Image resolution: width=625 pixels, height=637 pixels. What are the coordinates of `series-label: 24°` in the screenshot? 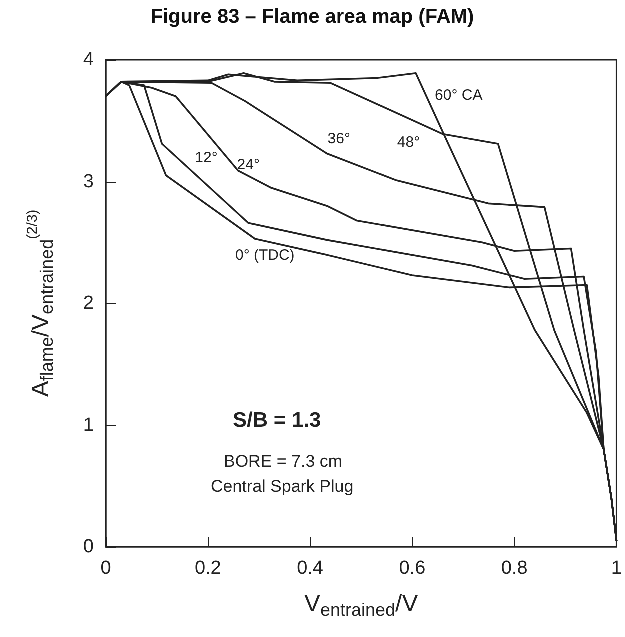 It's located at (248, 165).